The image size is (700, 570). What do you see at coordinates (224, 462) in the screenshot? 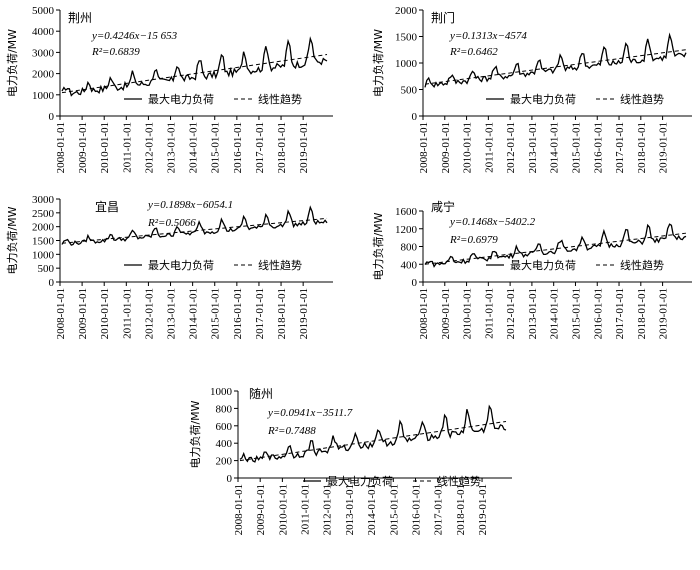
I see `y-tick-label: 200` at bounding box center [224, 462].